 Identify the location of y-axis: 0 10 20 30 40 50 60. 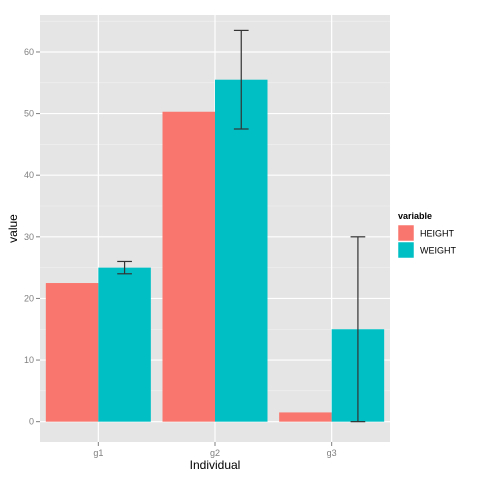
(32, 237).